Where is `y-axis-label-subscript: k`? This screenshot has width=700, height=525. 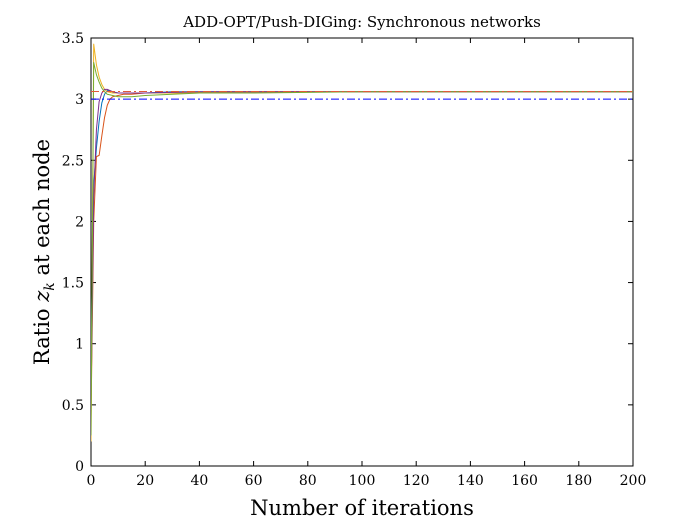 y-axis-label-subscript: k is located at coordinates (50, 286).